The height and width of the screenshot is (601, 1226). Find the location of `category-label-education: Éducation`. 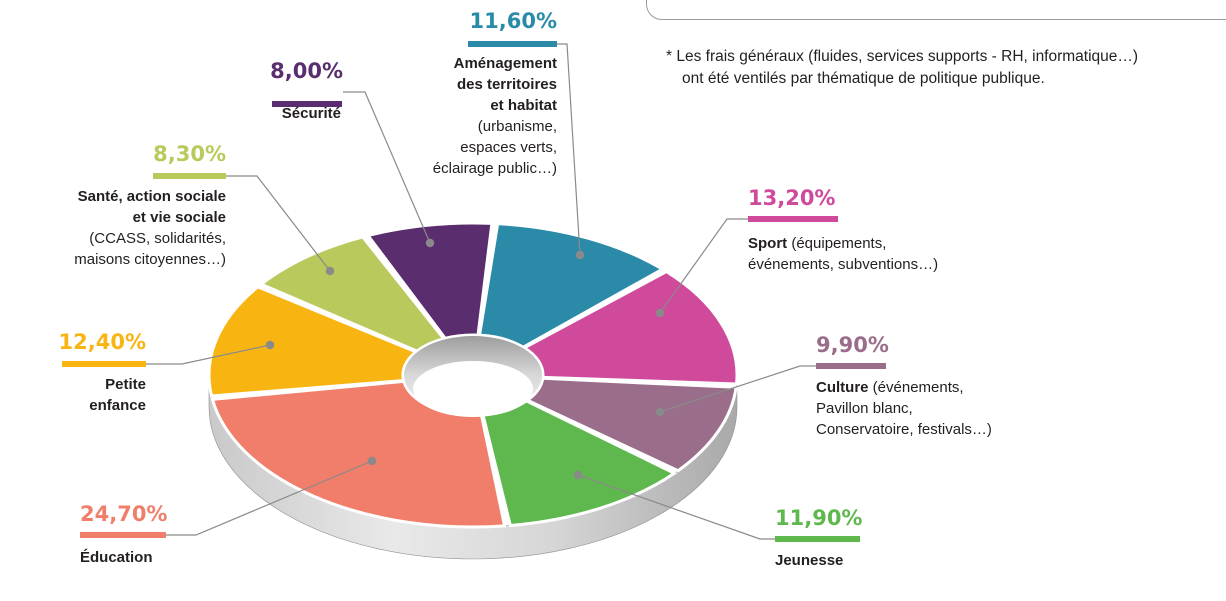

category-label-education: Éducation is located at coordinates (116, 557).